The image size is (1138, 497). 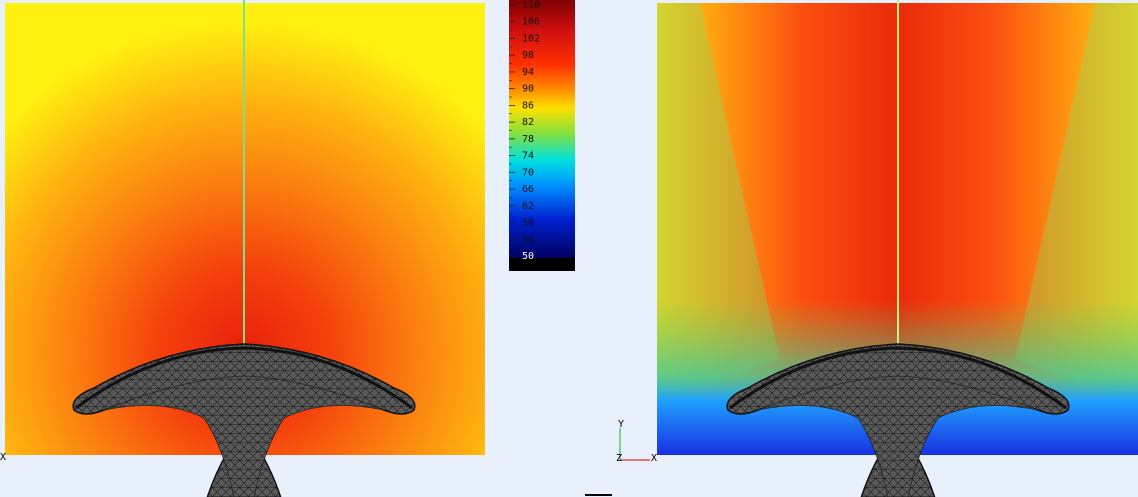 I want to click on colorbar-labels: 110 106 102 98 94 90 86 82 78 74 70 66 62 58 54 50, so click(x=524, y=131).